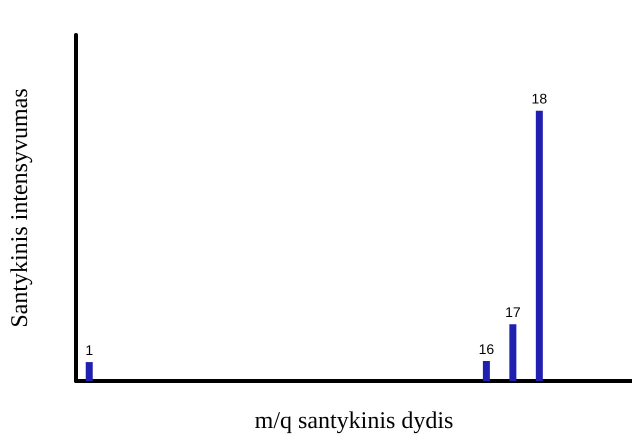 This screenshot has height=442, width=632. What do you see at coordinates (89, 350) in the screenshot?
I see `x-tick-label: 1` at bounding box center [89, 350].